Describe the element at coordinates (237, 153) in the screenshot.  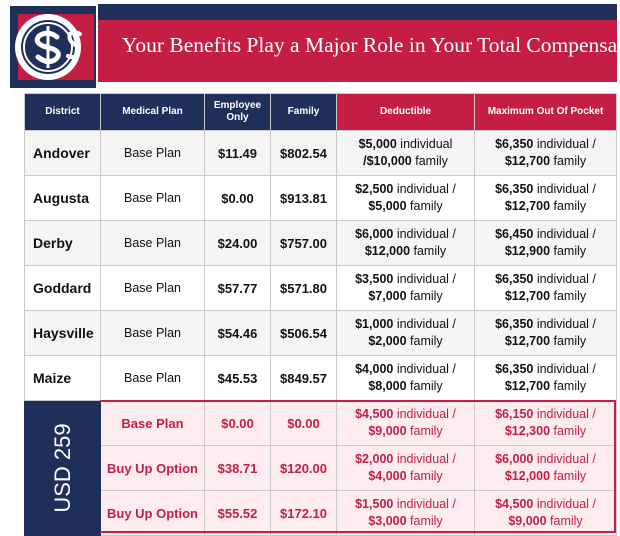
I see `employee-cost-cell: $11.49` at that location.